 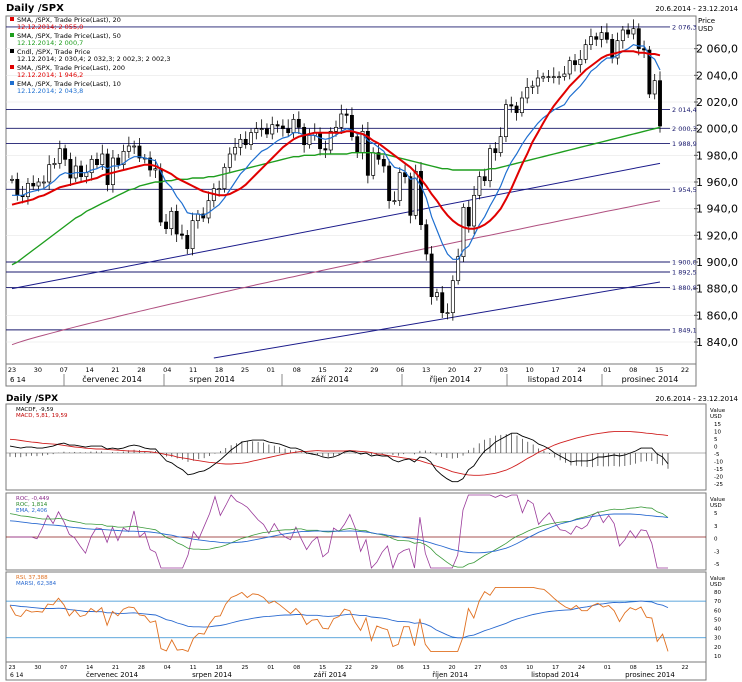 I want to click on panel-tick: 30, so click(x=717, y=639).